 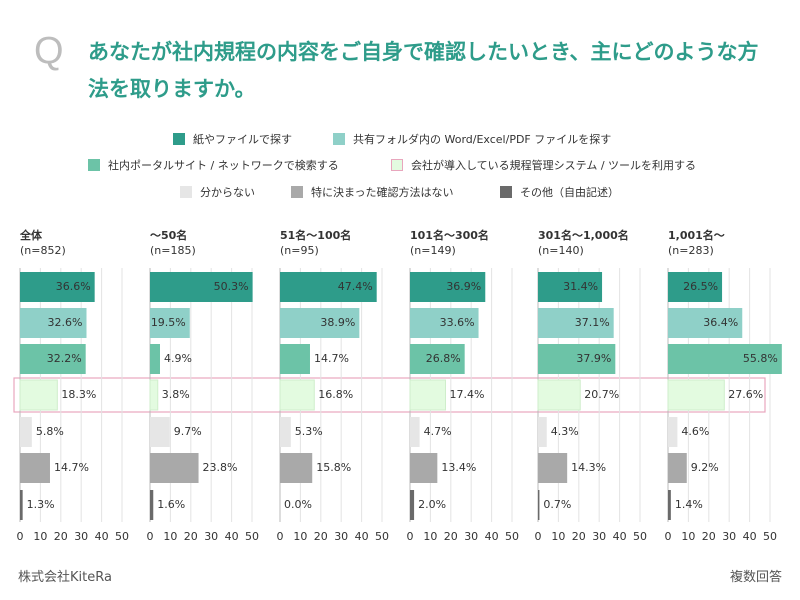 I want to click on panel-subtitle: (n=95), so click(x=299, y=250).